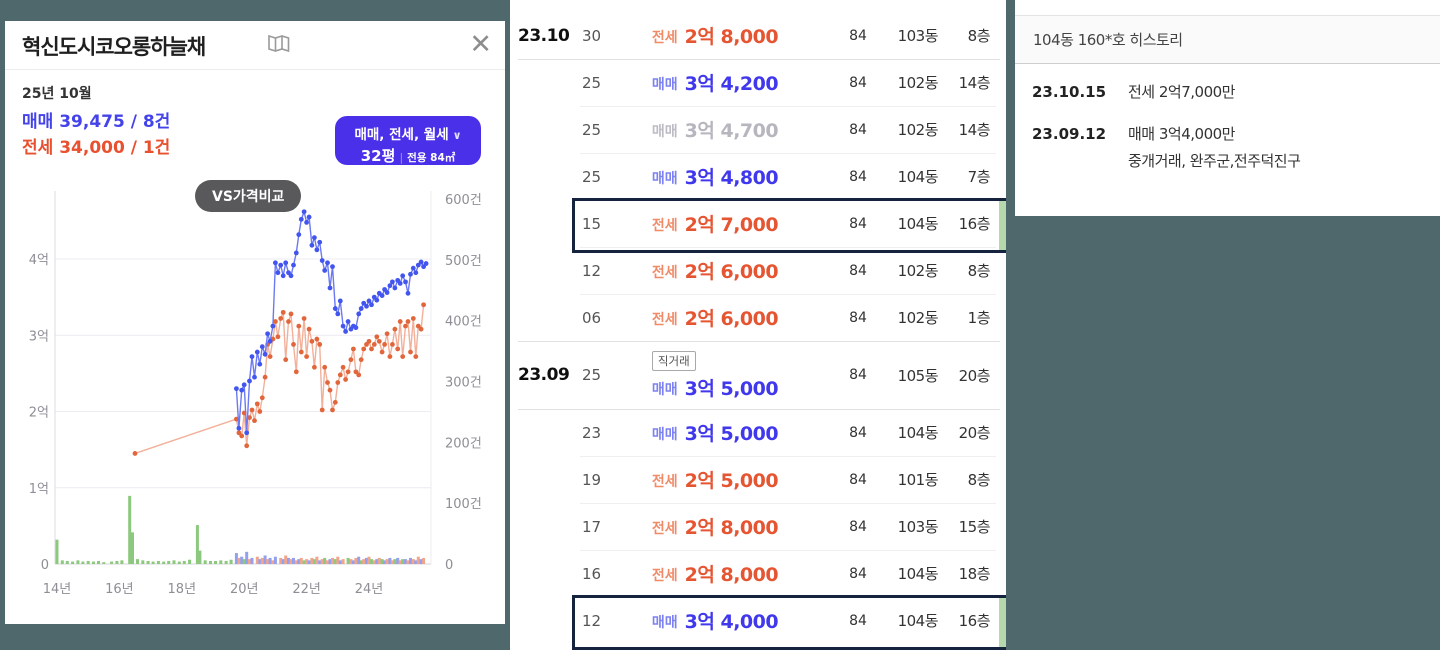 This screenshot has width=1440, height=650. Describe the element at coordinates (119, 589) in the screenshot. I see `svg-text: 16년` at that location.